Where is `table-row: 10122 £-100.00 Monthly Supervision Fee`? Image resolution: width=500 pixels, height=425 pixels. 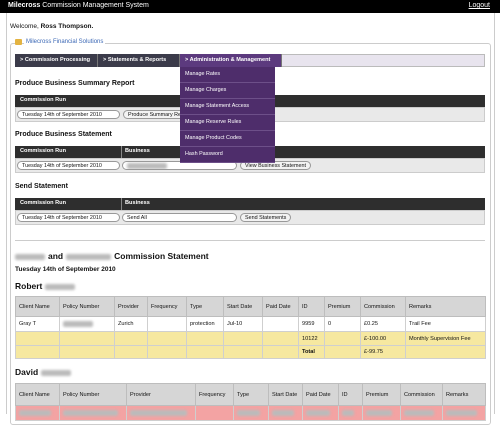 table-row: 10122 £-100.00 Monthly Supervision Fee is located at coordinates (250, 338).